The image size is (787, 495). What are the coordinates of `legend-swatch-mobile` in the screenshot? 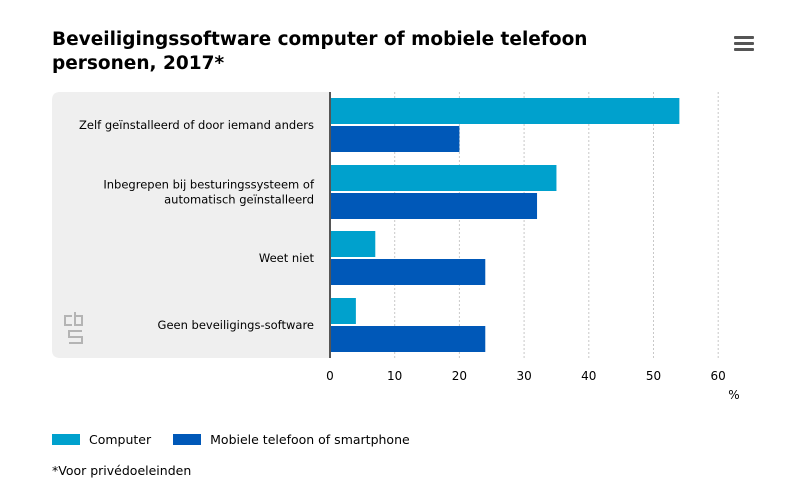 It's located at (187, 439).